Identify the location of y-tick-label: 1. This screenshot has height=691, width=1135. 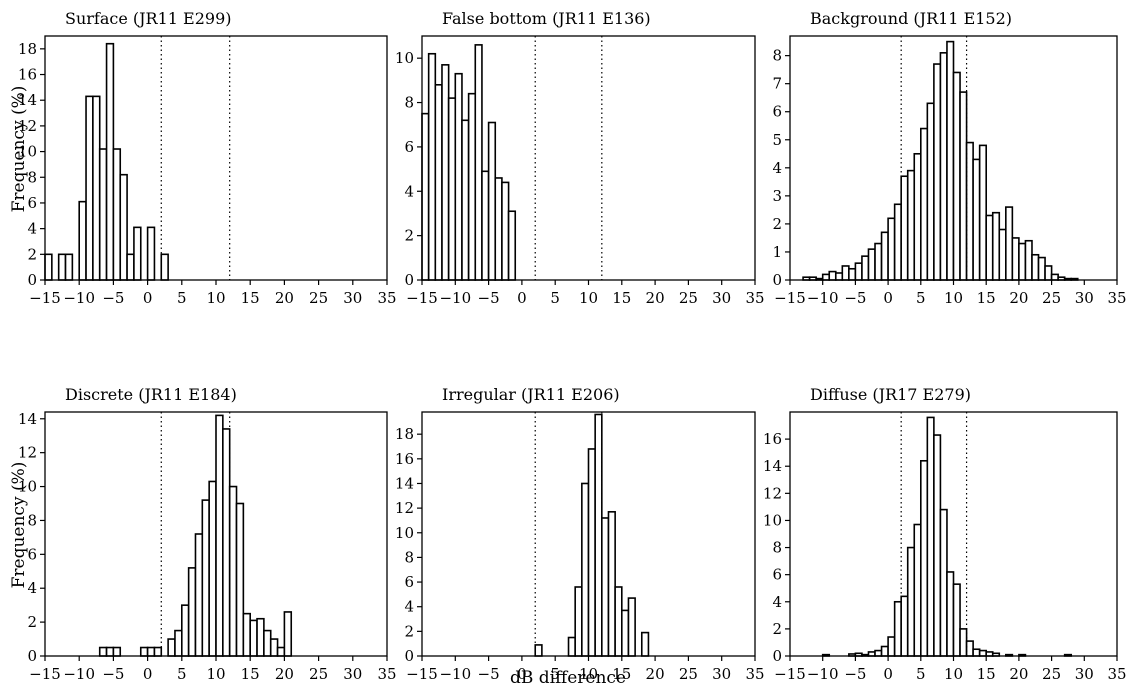
(777, 252).